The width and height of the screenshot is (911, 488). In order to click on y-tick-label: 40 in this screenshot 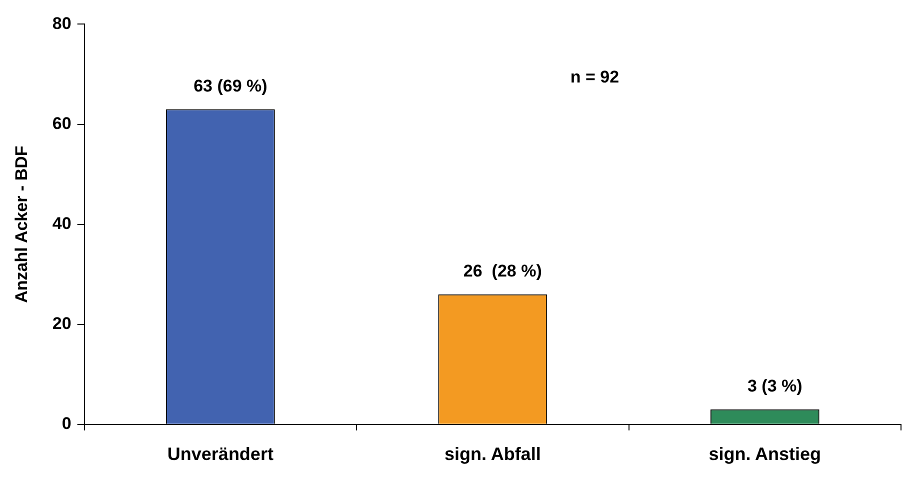, I will do `click(62, 223)`.